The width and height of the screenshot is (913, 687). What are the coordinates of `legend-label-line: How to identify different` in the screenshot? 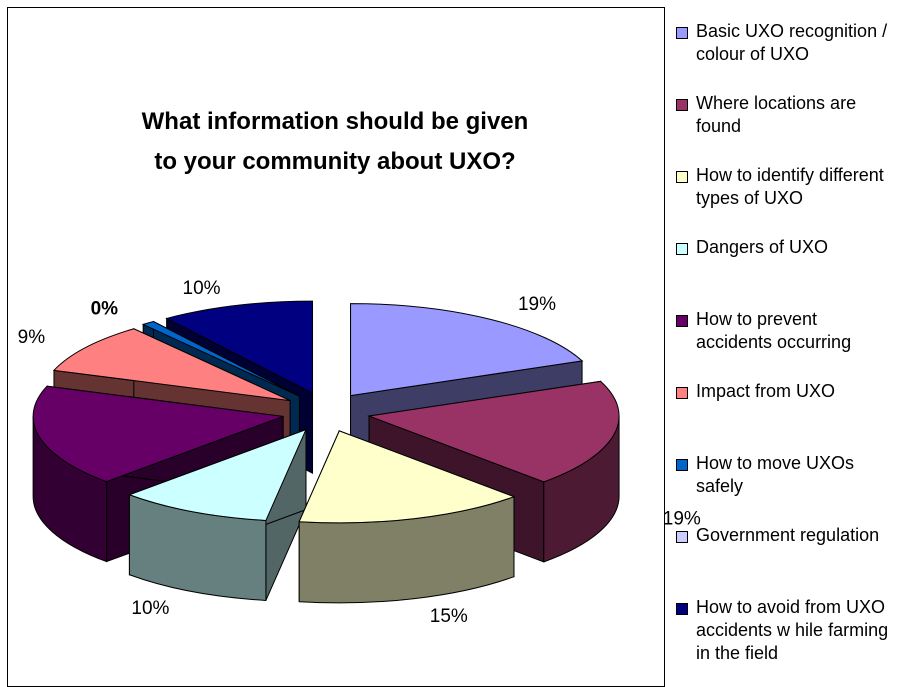 It's located at (790, 175).